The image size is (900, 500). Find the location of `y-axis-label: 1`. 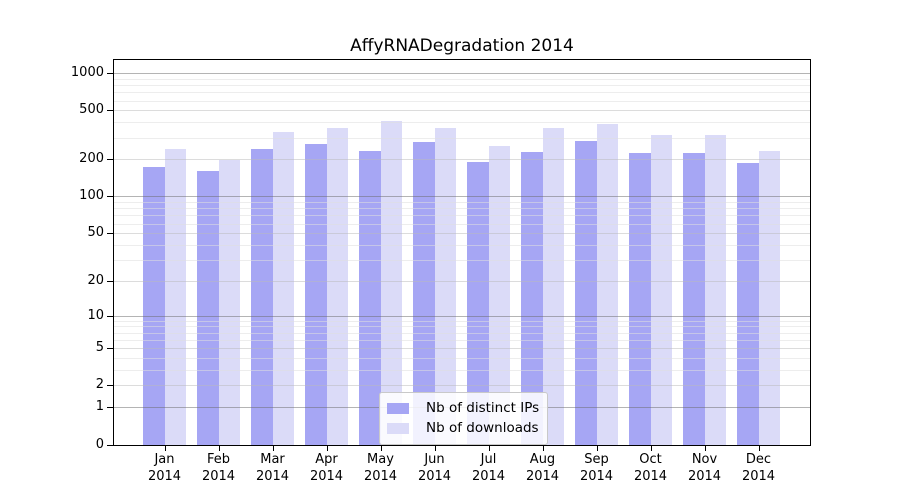

y-axis-label: 1 is located at coordinates (99, 407).